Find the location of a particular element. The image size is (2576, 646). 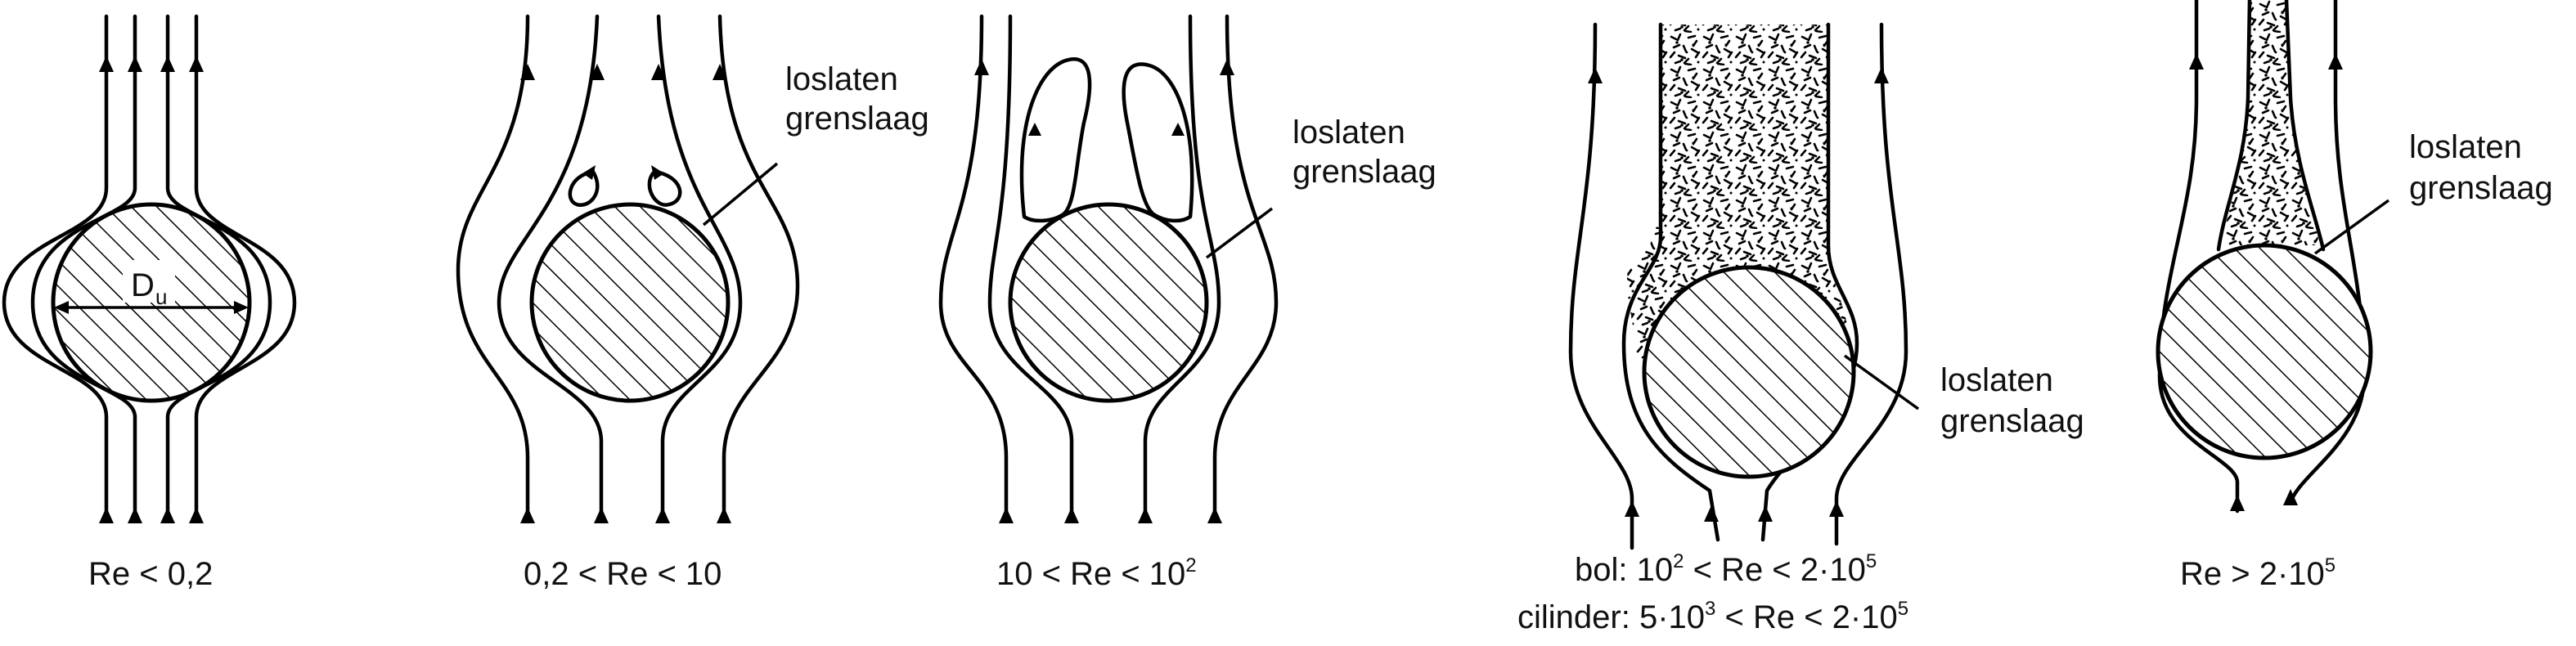

panel-3-caption: 10 < Re < 102 is located at coordinates (1096, 573).